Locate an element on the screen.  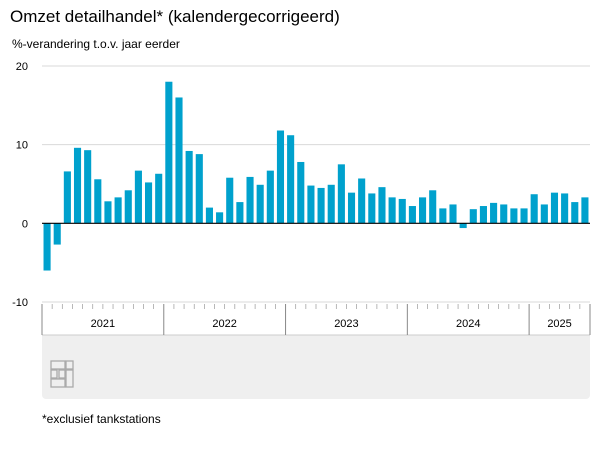
year-label: 2025 is located at coordinates (559, 324).